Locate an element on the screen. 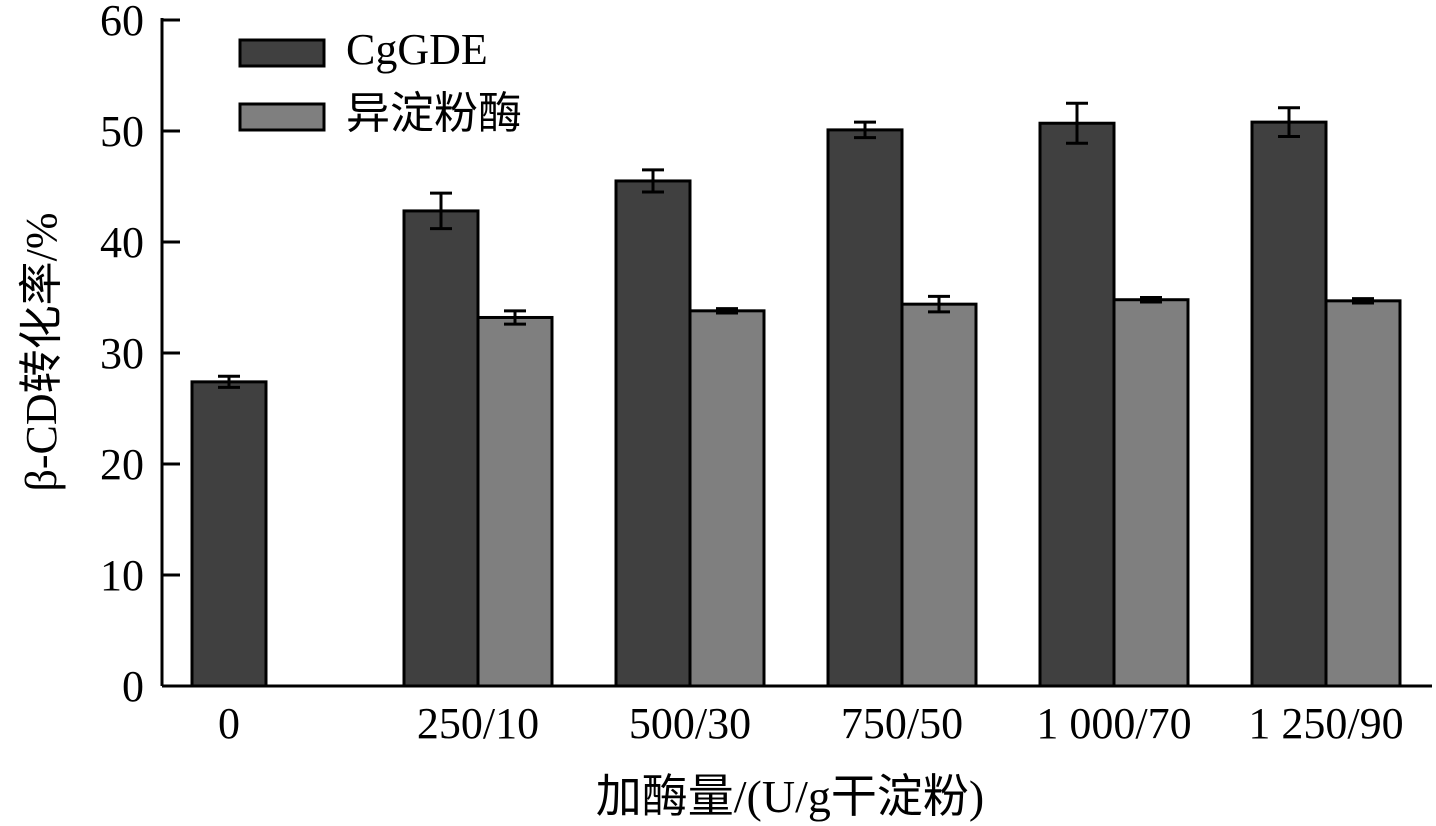 The image size is (1436, 826). y-tick-label-60: 60 is located at coordinates (122, 22).